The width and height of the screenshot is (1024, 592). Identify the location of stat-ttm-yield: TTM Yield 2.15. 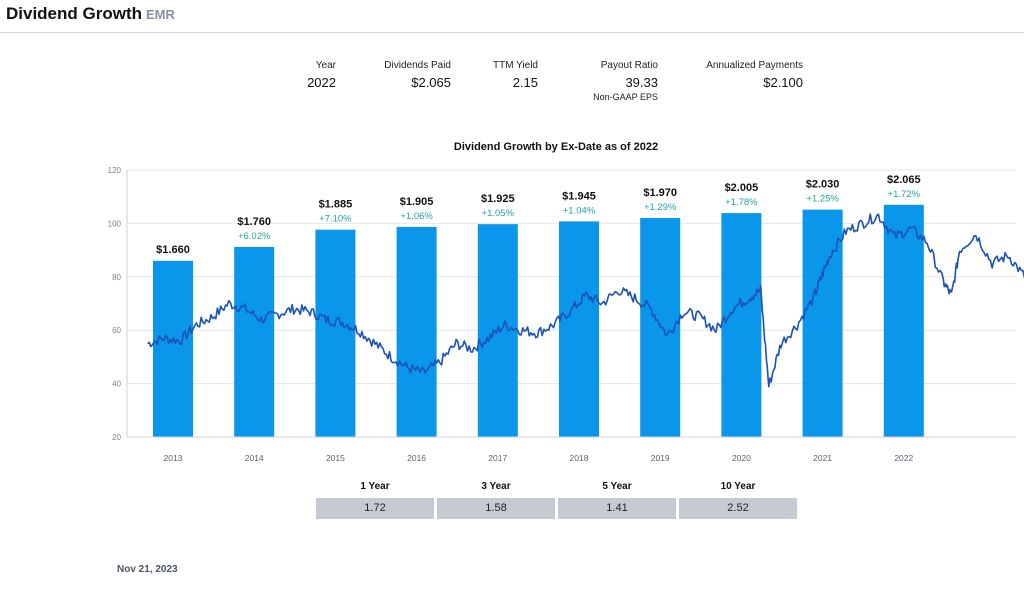
(515, 75).